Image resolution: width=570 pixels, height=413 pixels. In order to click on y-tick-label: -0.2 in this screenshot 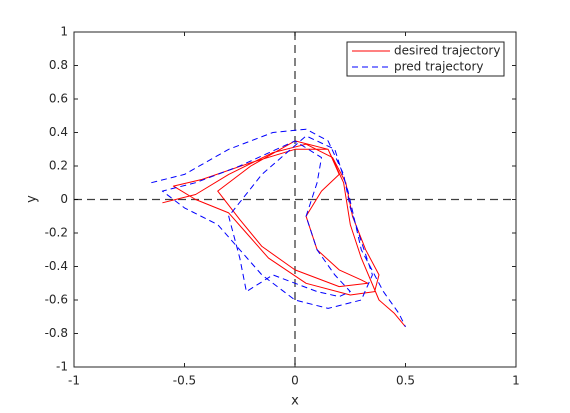, I will do `click(56, 233)`.